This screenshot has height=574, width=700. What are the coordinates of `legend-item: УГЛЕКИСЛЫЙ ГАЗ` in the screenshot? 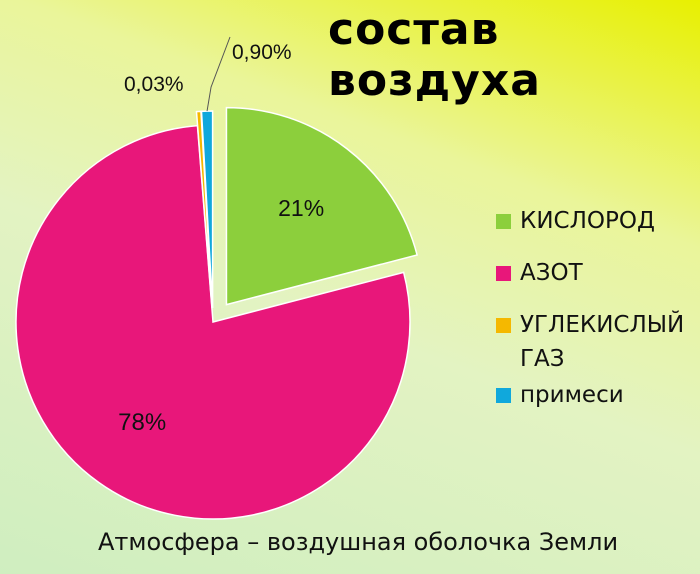 It's located at (596, 342).